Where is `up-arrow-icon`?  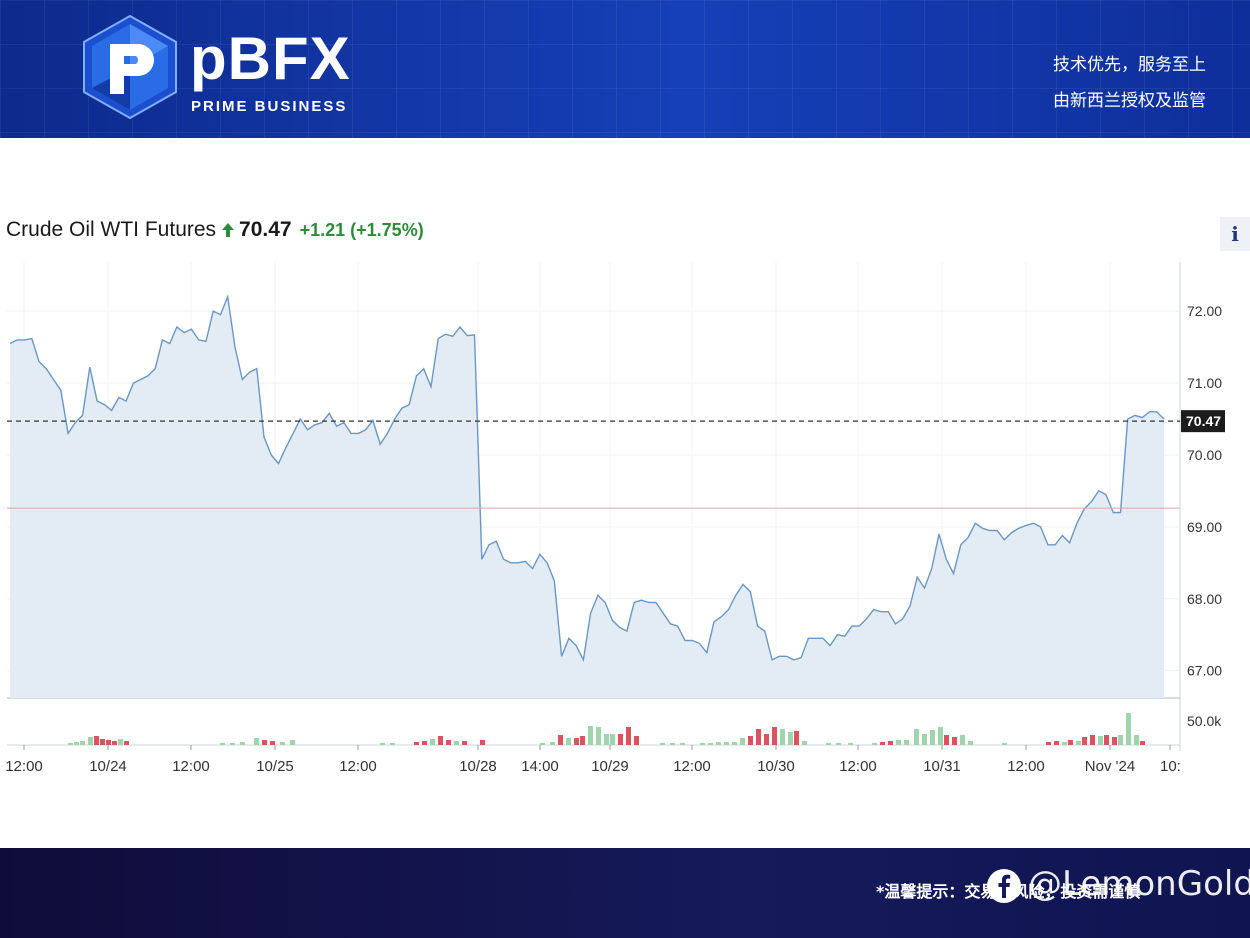
up-arrow-icon is located at coordinates (228, 230).